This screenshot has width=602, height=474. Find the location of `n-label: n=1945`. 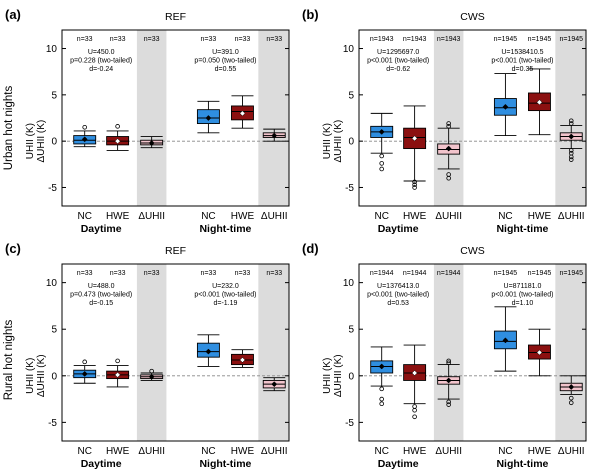

n-label: n=1945 is located at coordinates (571, 273).